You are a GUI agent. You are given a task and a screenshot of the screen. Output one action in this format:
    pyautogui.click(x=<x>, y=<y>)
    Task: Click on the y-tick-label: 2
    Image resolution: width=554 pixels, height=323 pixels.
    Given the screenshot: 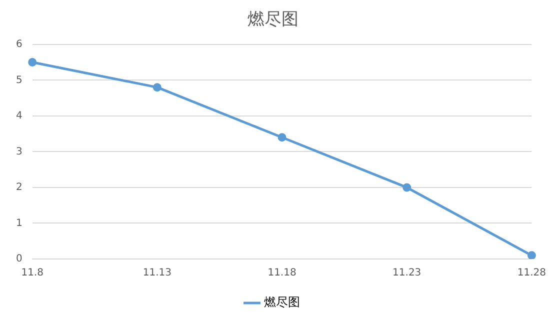 What is the action you would take?
    pyautogui.click(x=19, y=188)
    